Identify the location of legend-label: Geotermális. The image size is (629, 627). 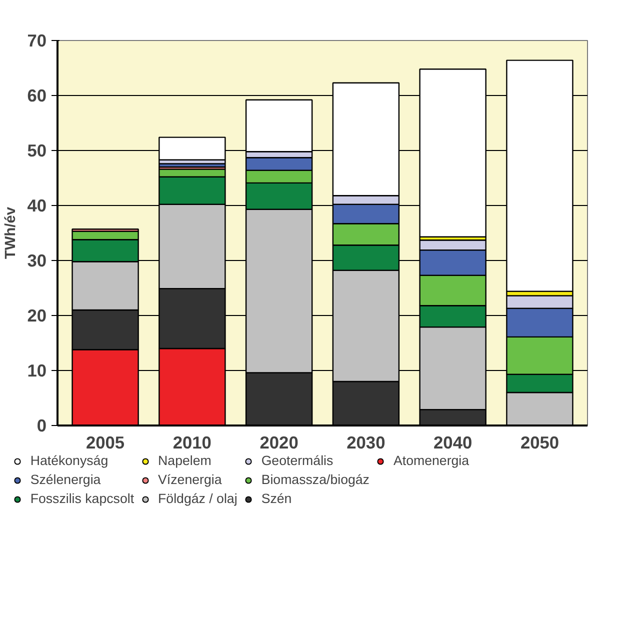
(297, 460).